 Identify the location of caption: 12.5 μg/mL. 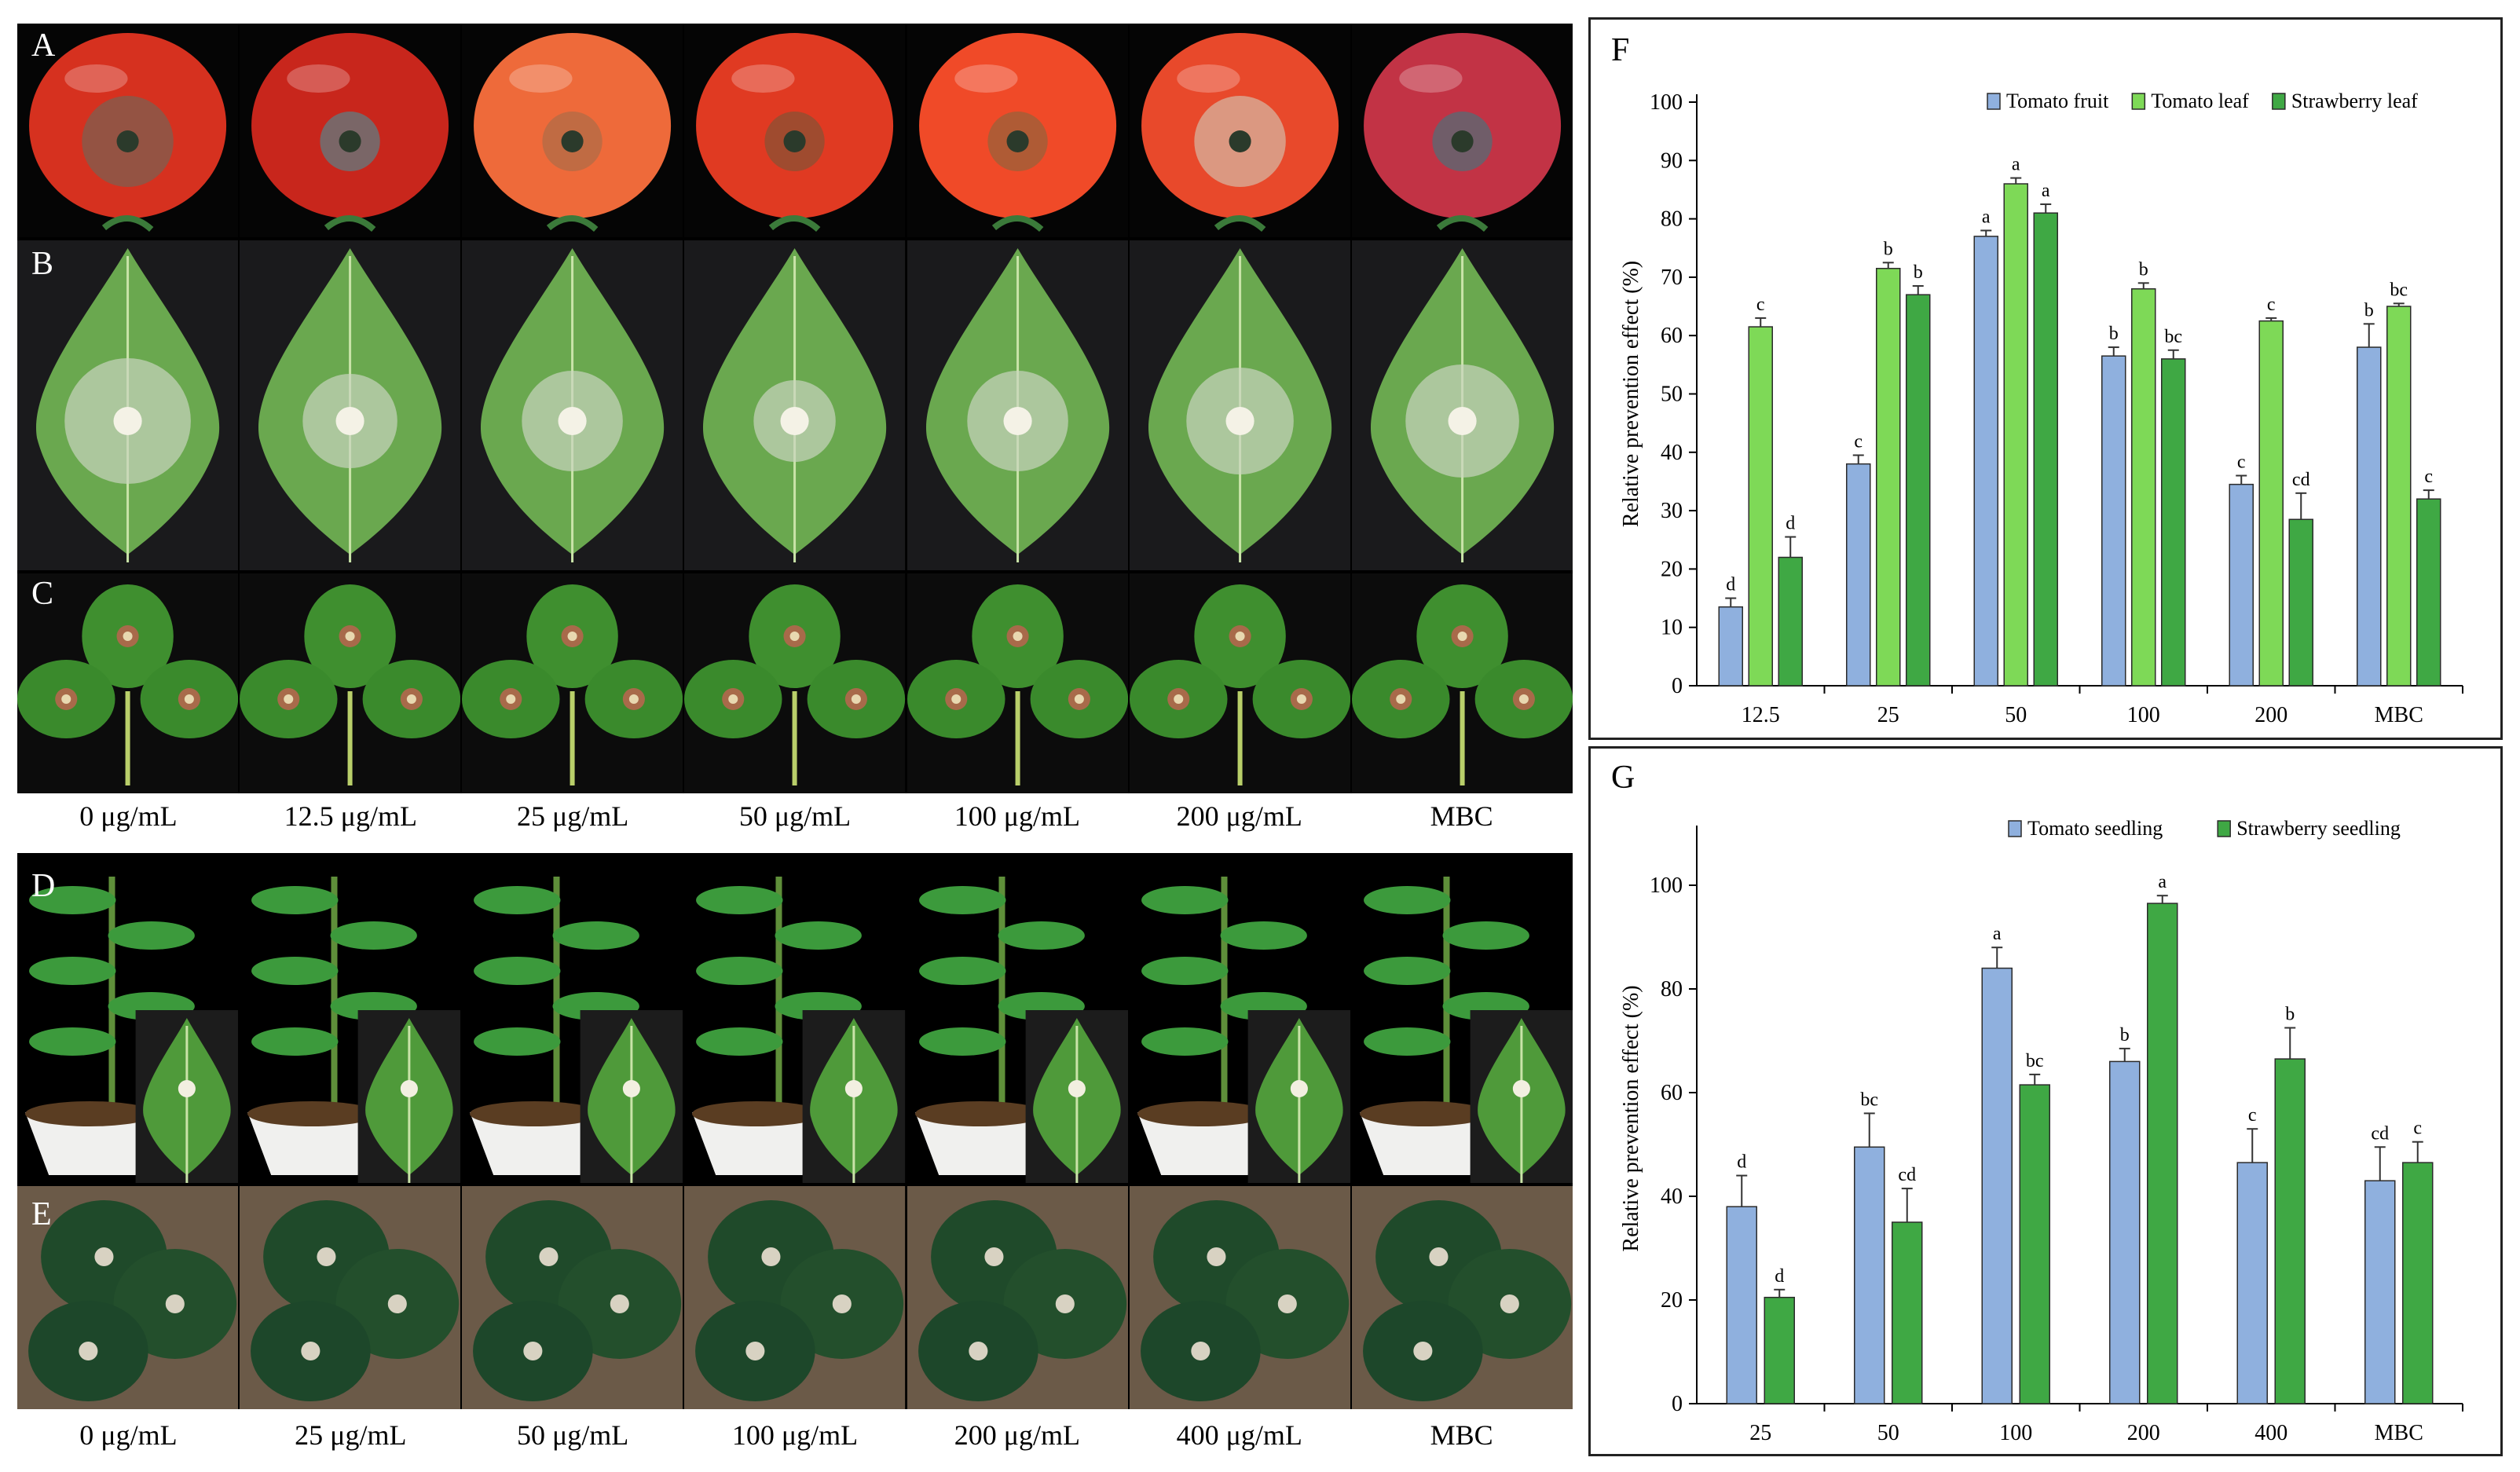
(350, 816).